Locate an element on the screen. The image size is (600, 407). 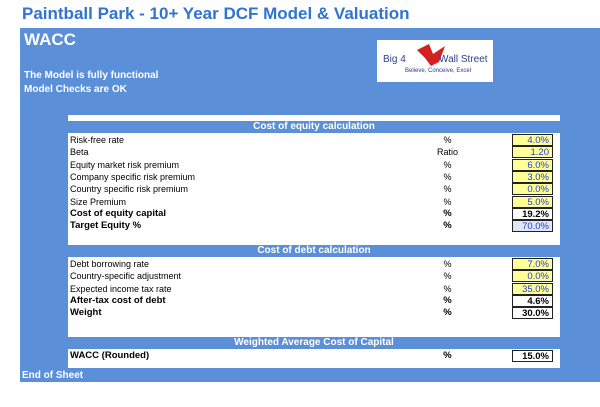
row-label: Size Premium is located at coordinates (98, 201).